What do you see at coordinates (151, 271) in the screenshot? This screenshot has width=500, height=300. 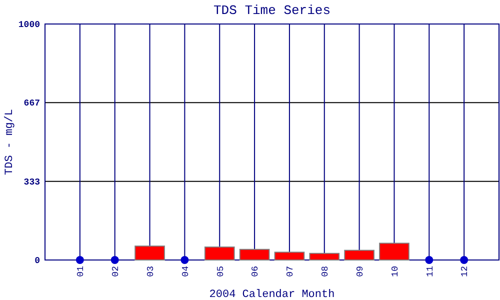 I see `x-tick-label: 03` at bounding box center [151, 271].